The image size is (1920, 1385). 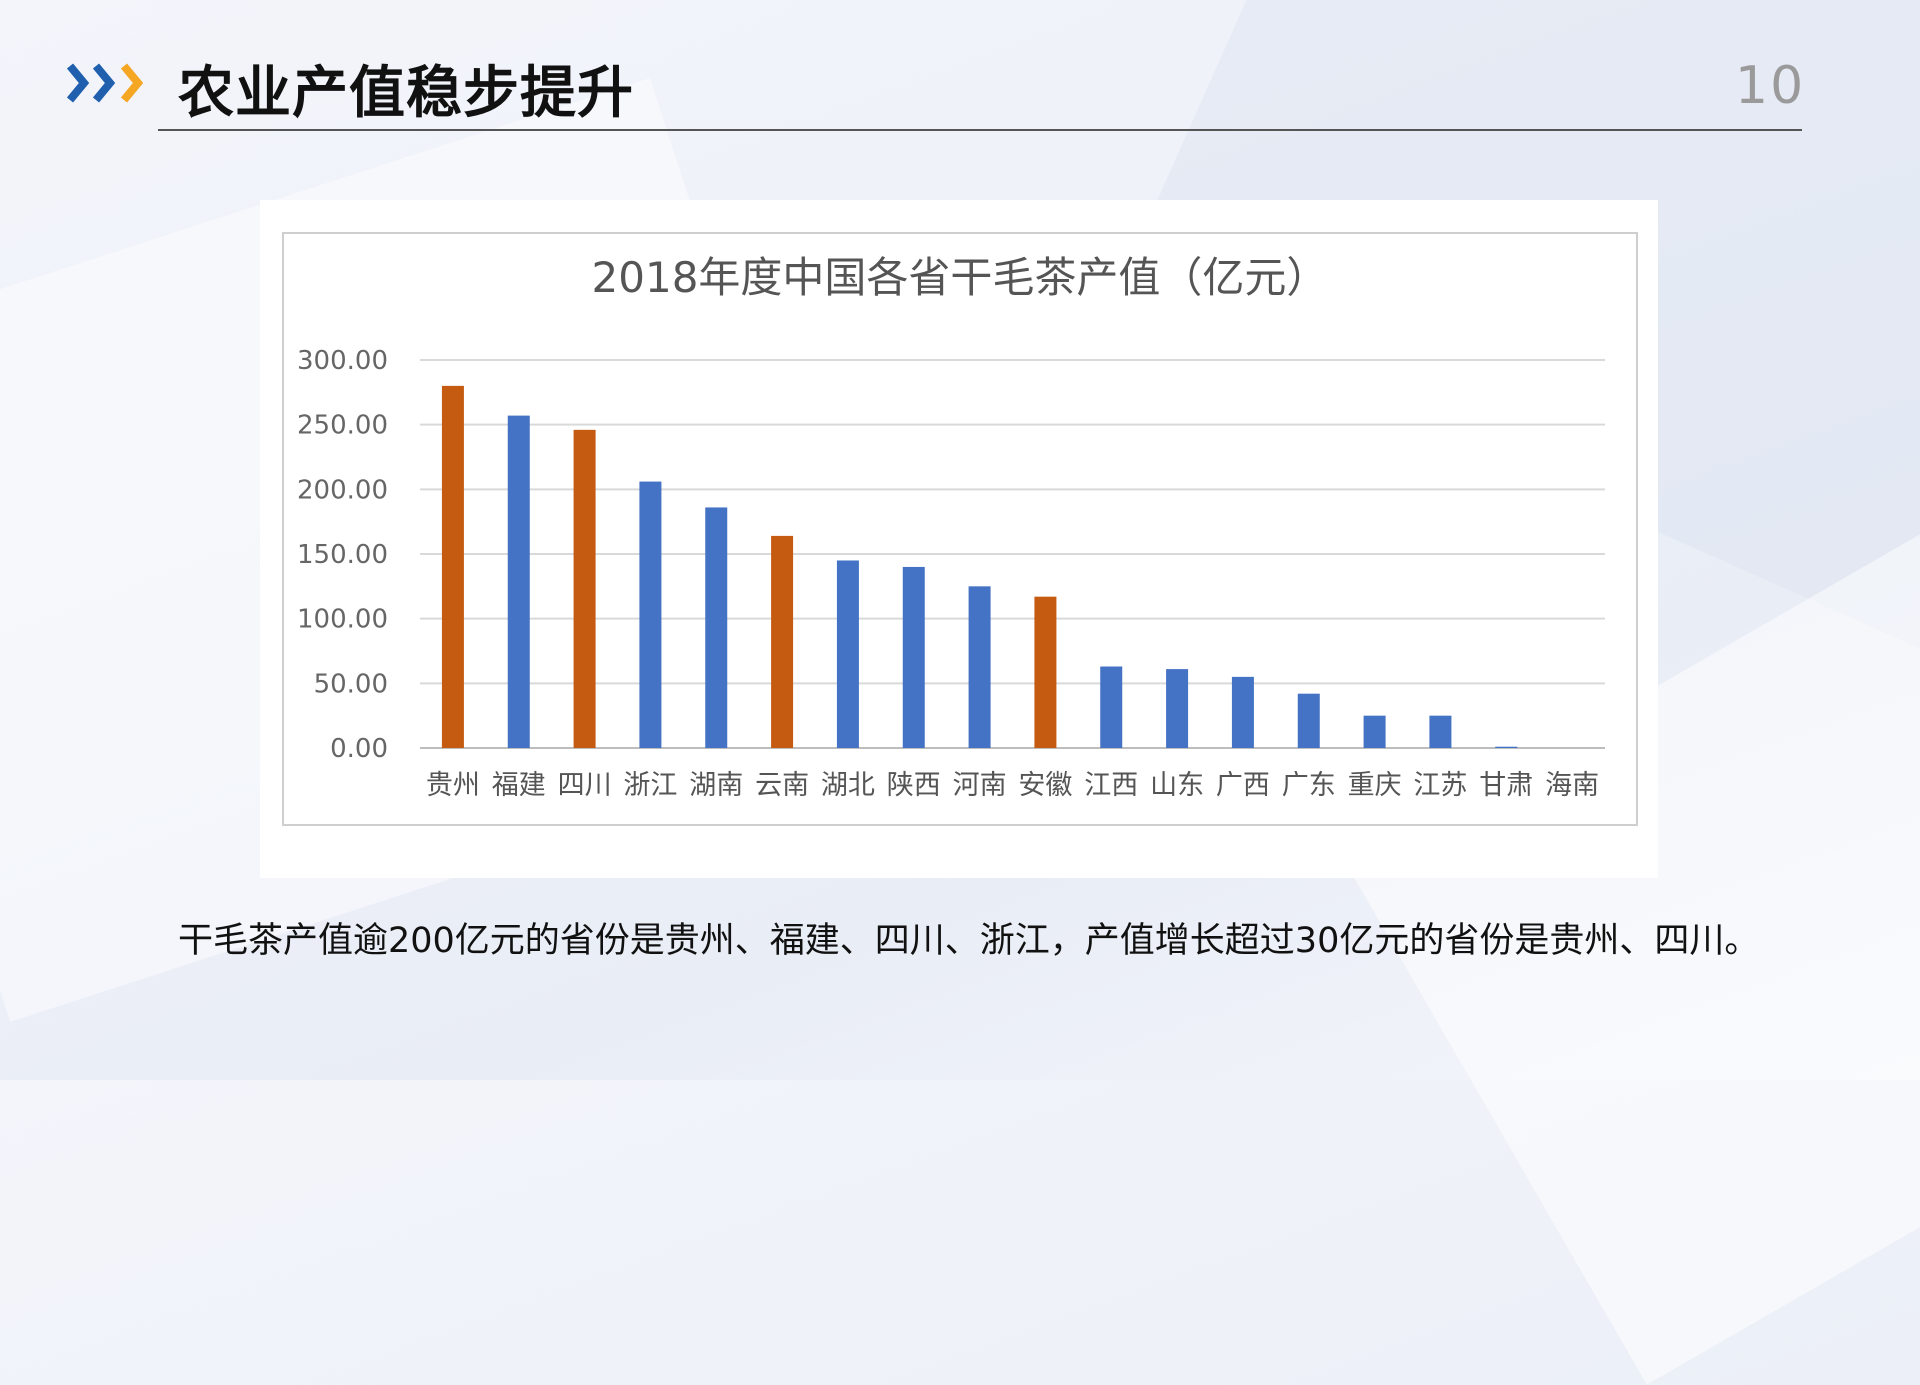 I want to click on y-tick-label: 100.00, so click(x=342, y=620).